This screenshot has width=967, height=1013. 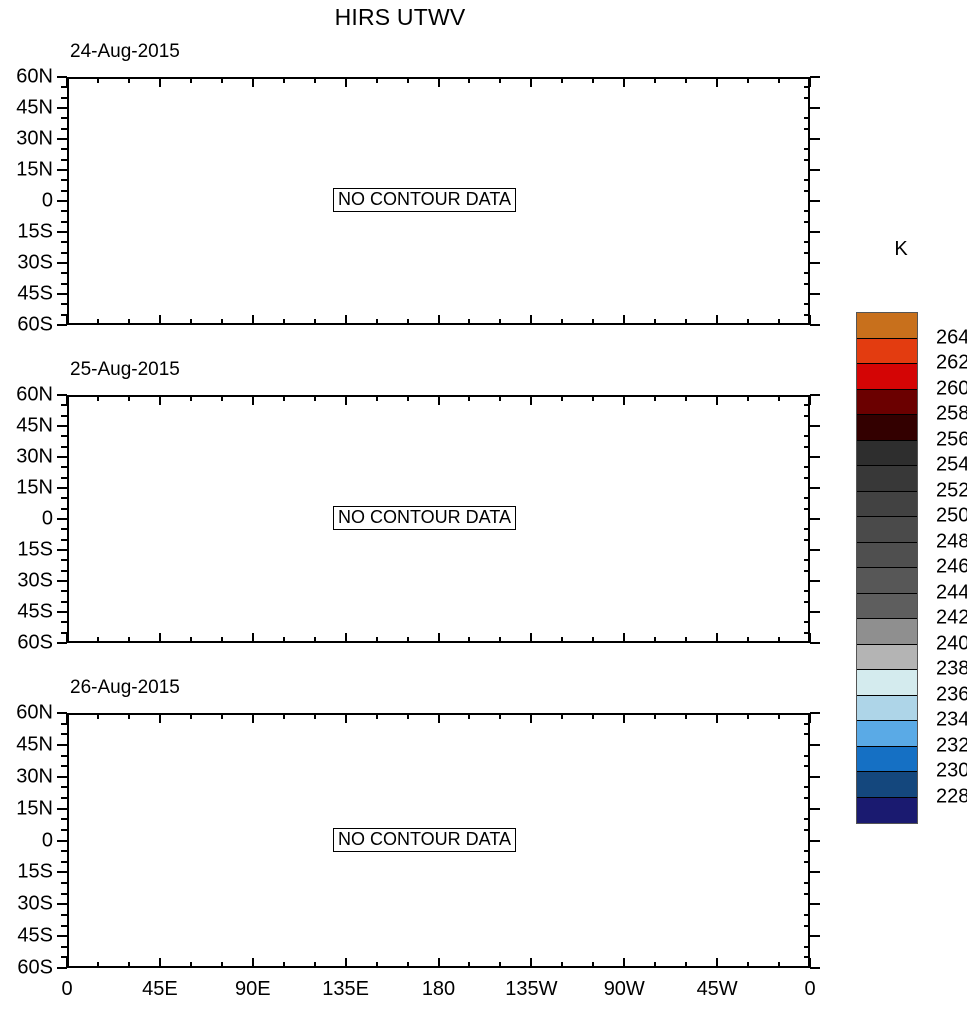 I want to click on colorbar-unit-label: K, so click(x=901, y=249).